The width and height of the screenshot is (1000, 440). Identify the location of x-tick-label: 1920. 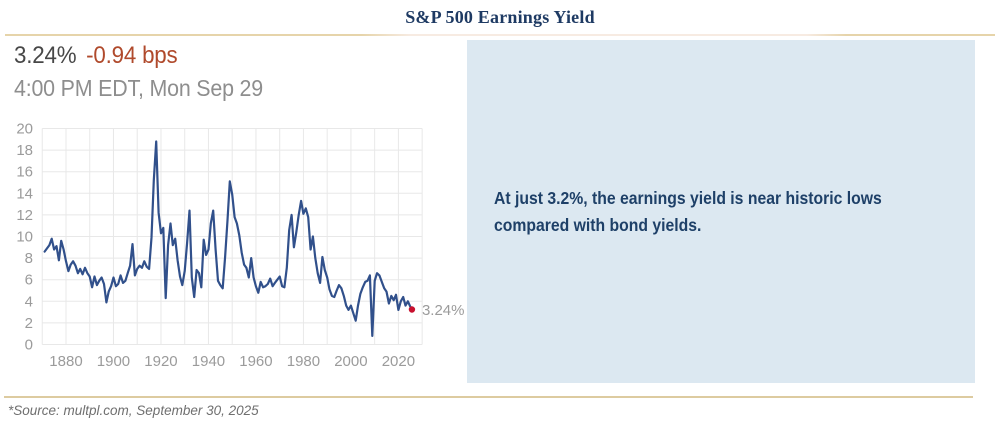
(160, 361).